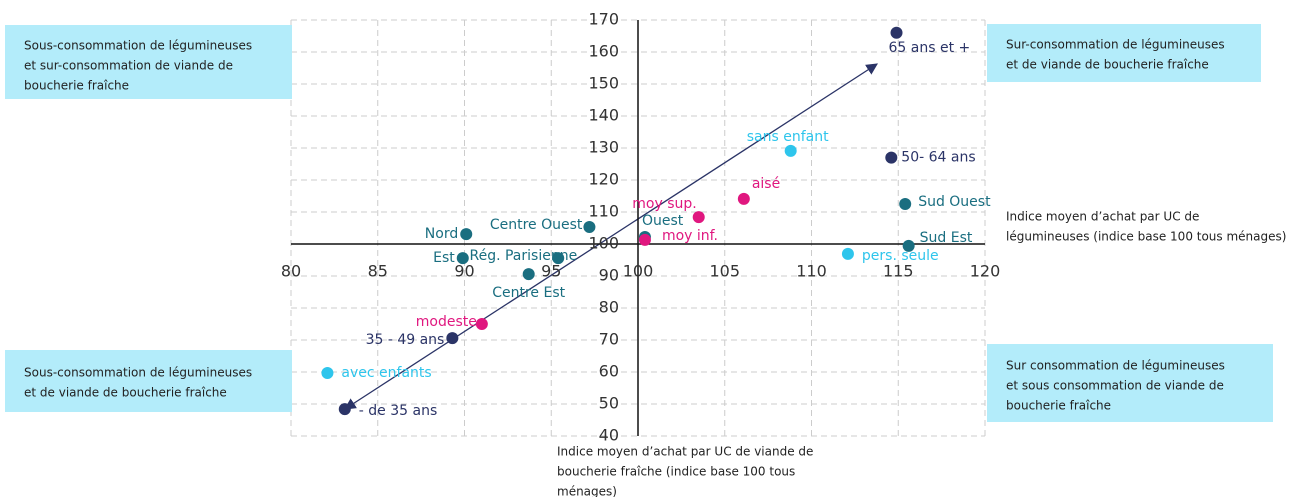 Image resolution: width=1312 pixels, height=497 pixels. Describe the element at coordinates (464, 271) in the screenshot. I see `x-tick-label: 90` at that location.